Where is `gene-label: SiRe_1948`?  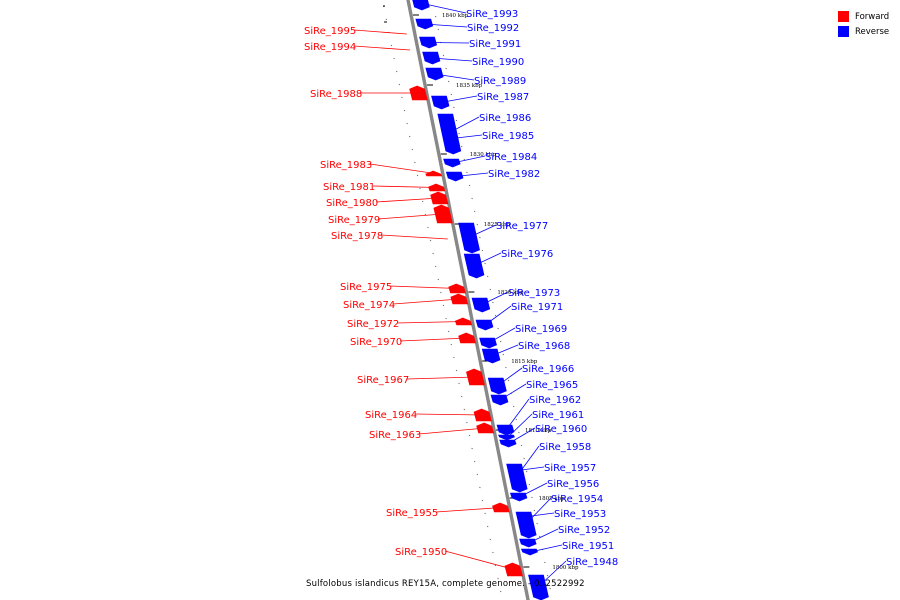
gene-label: SiRe_1948 is located at coordinates (592, 562).